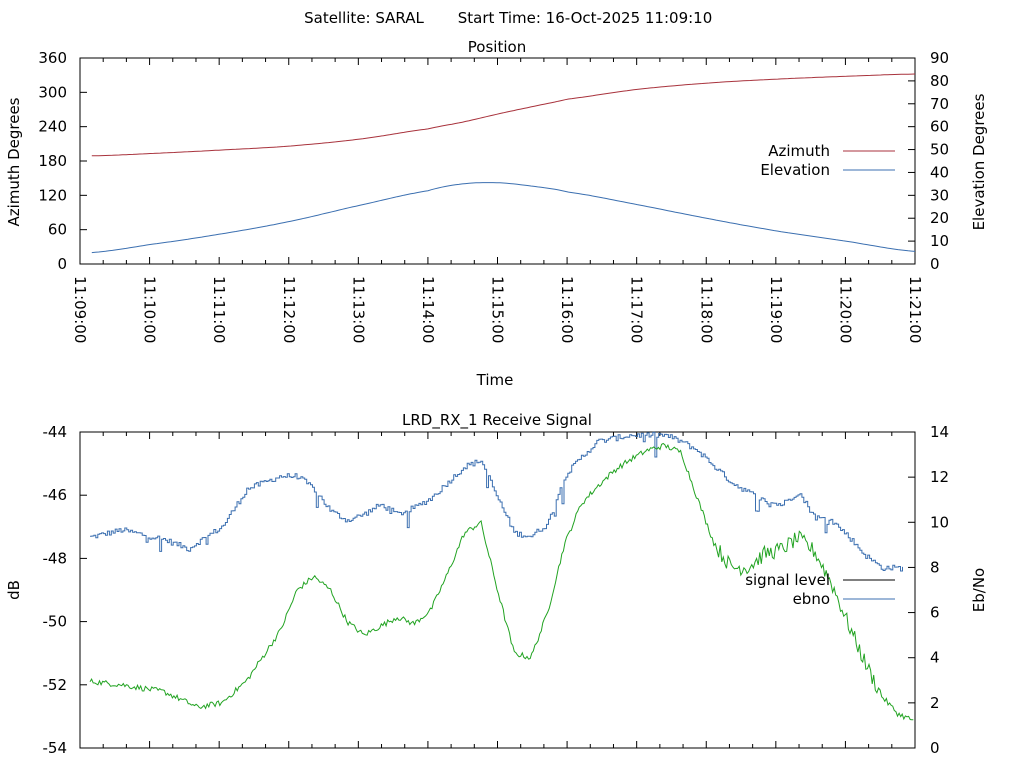 This screenshot has width=1024, height=768. I want to click on receive-left-tick-label: -54, so click(55, 748).